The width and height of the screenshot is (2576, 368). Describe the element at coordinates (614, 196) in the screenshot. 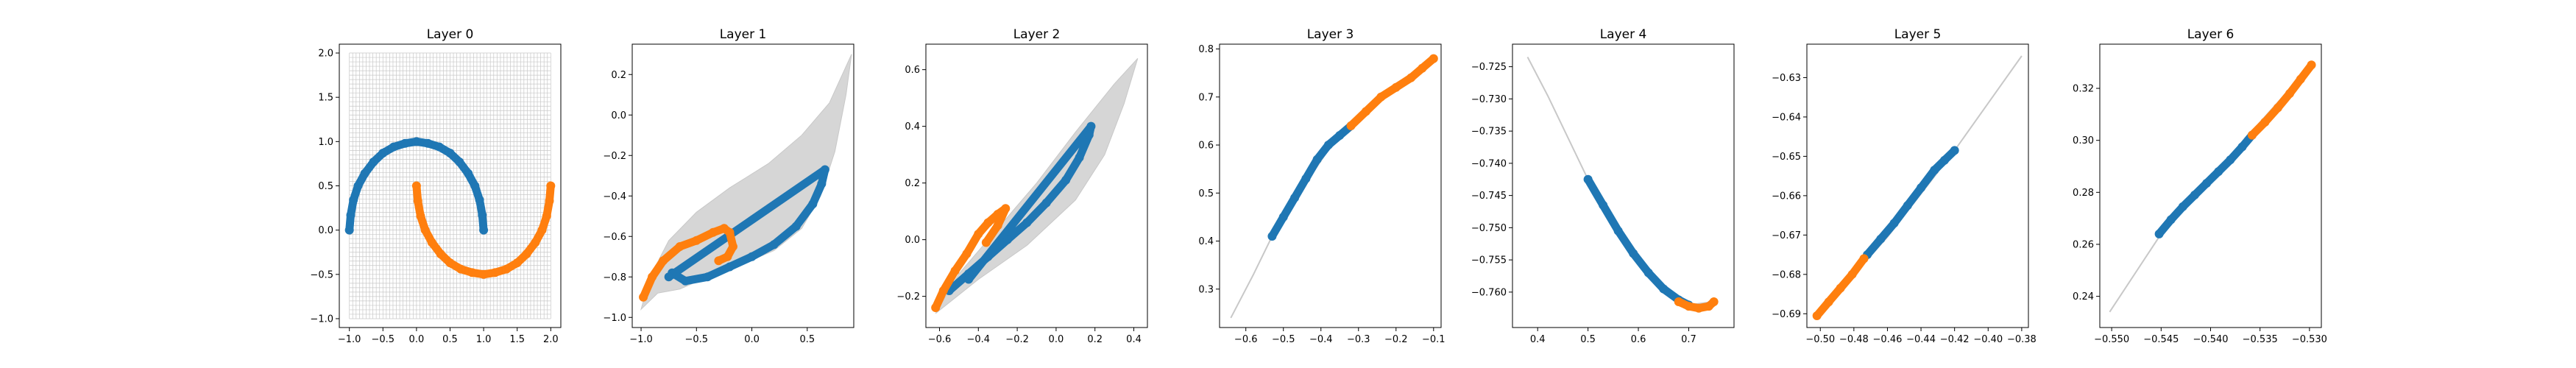

I see `y-tick-label: −0.4` at that location.